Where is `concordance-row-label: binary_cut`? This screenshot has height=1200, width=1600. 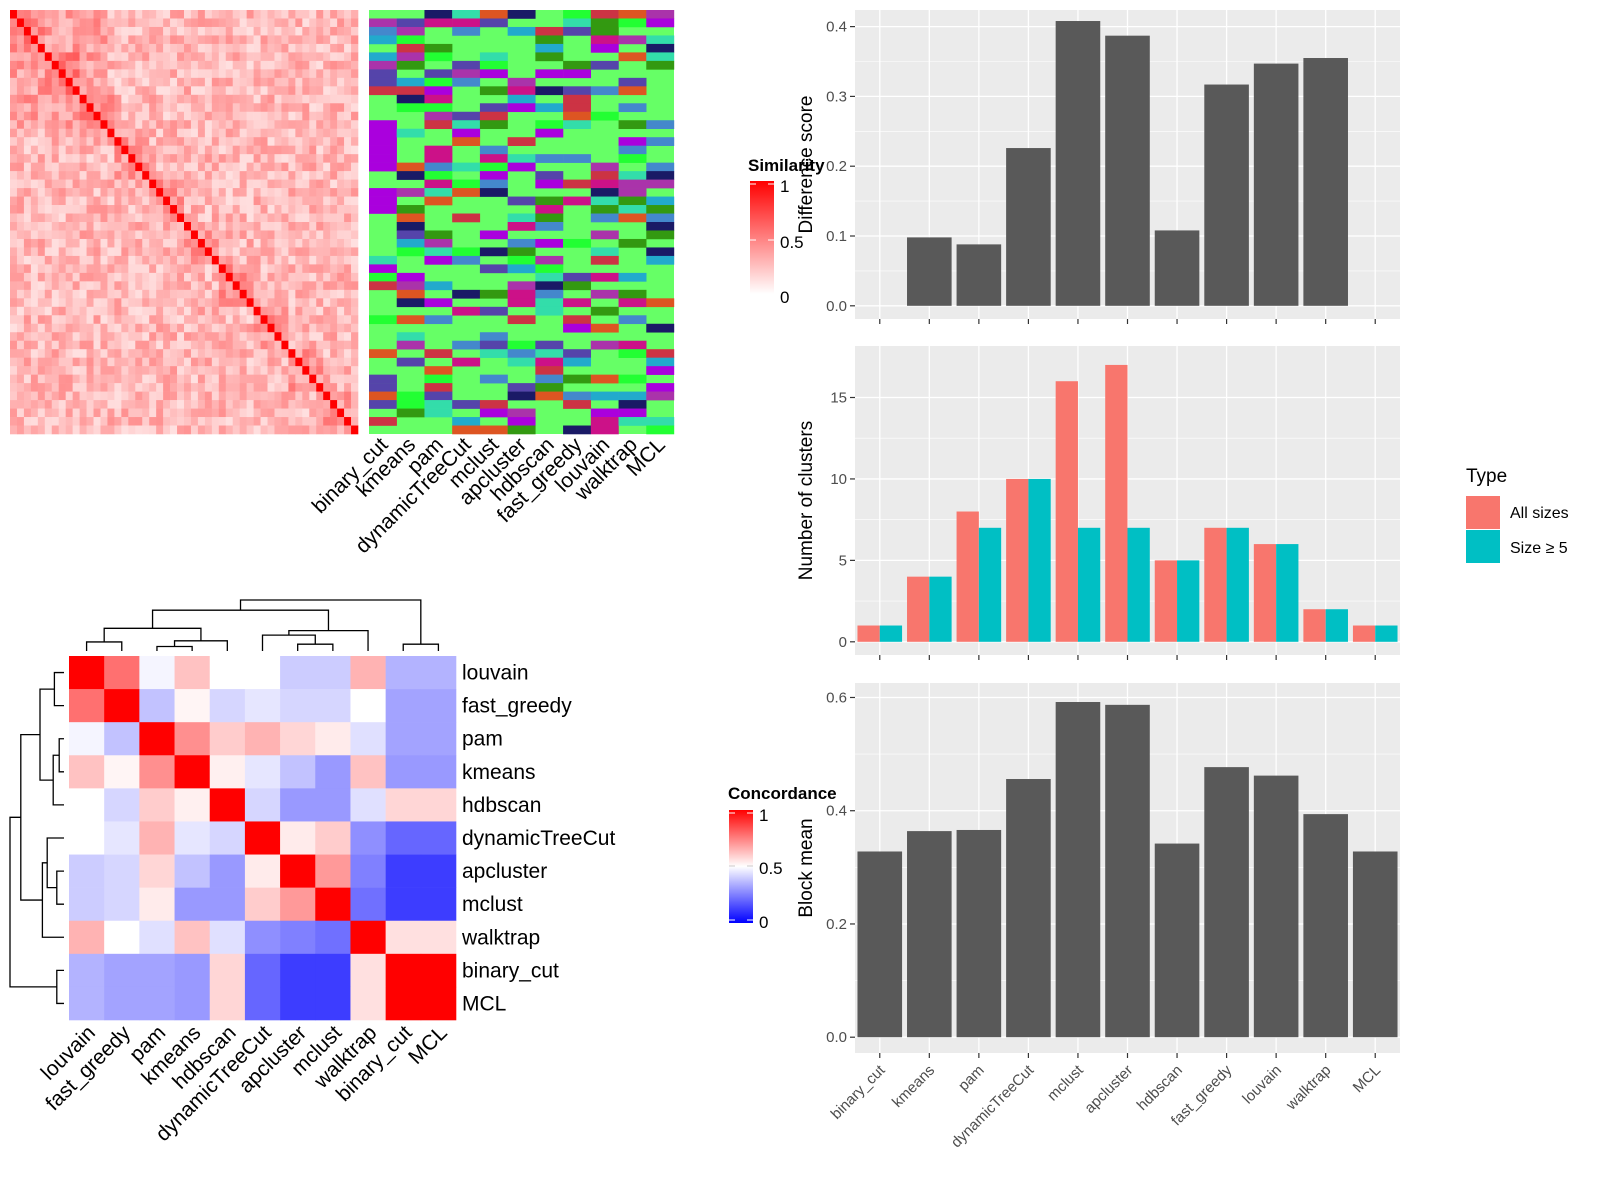 concordance-row-label: binary_cut is located at coordinates (510, 970).